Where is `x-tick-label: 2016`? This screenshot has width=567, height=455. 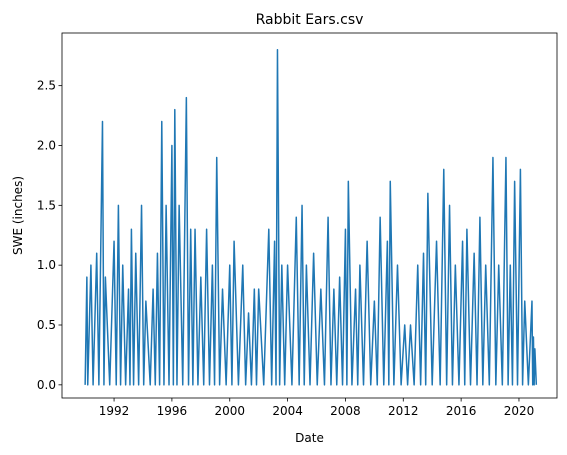
x-tick-label: 2016 is located at coordinates (461, 411).